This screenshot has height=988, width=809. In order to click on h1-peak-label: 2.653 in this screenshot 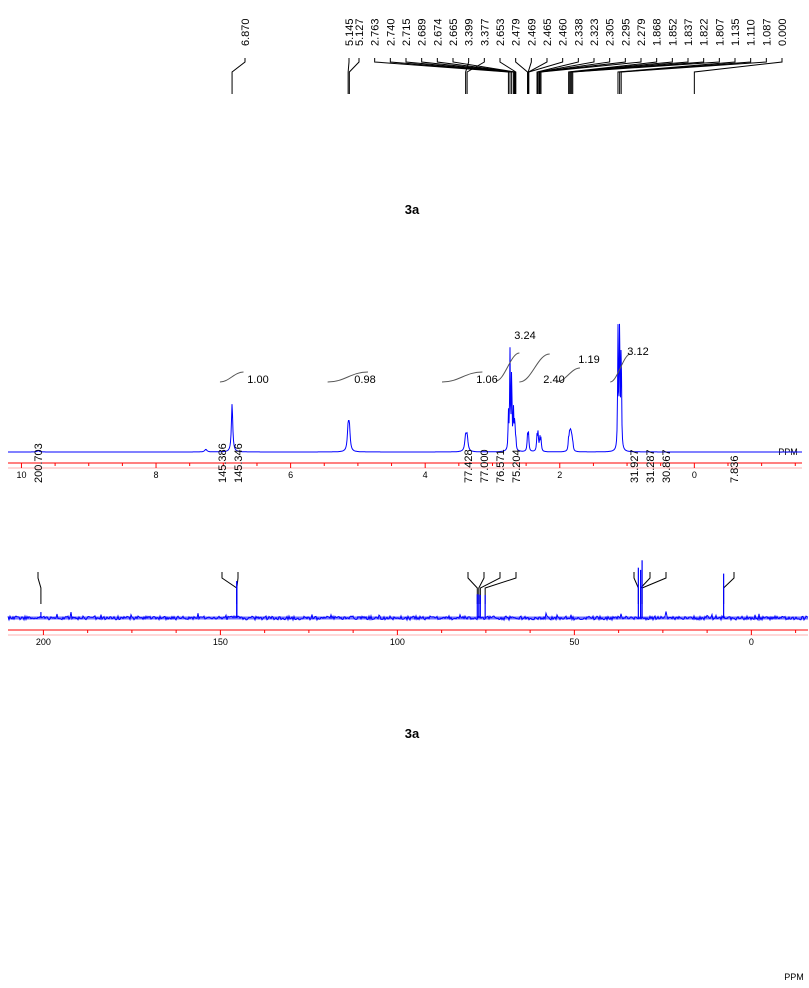, I will do `click(501, 32)`.